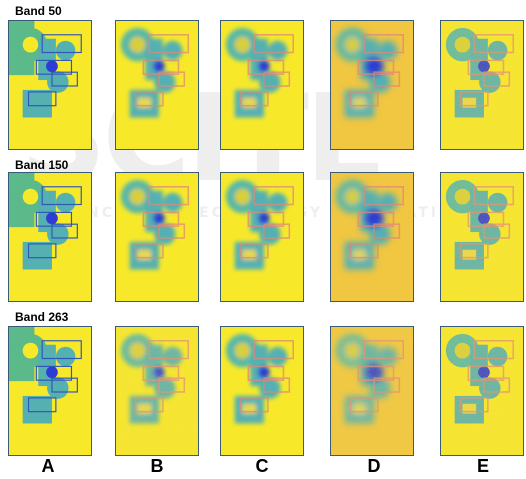 Image resolution: width=526 pixels, height=479 pixels. What do you see at coordinates (42, 317) in the screenshot?
I see `row-label-band-263: Band 263` at bounding box center [42, 317].